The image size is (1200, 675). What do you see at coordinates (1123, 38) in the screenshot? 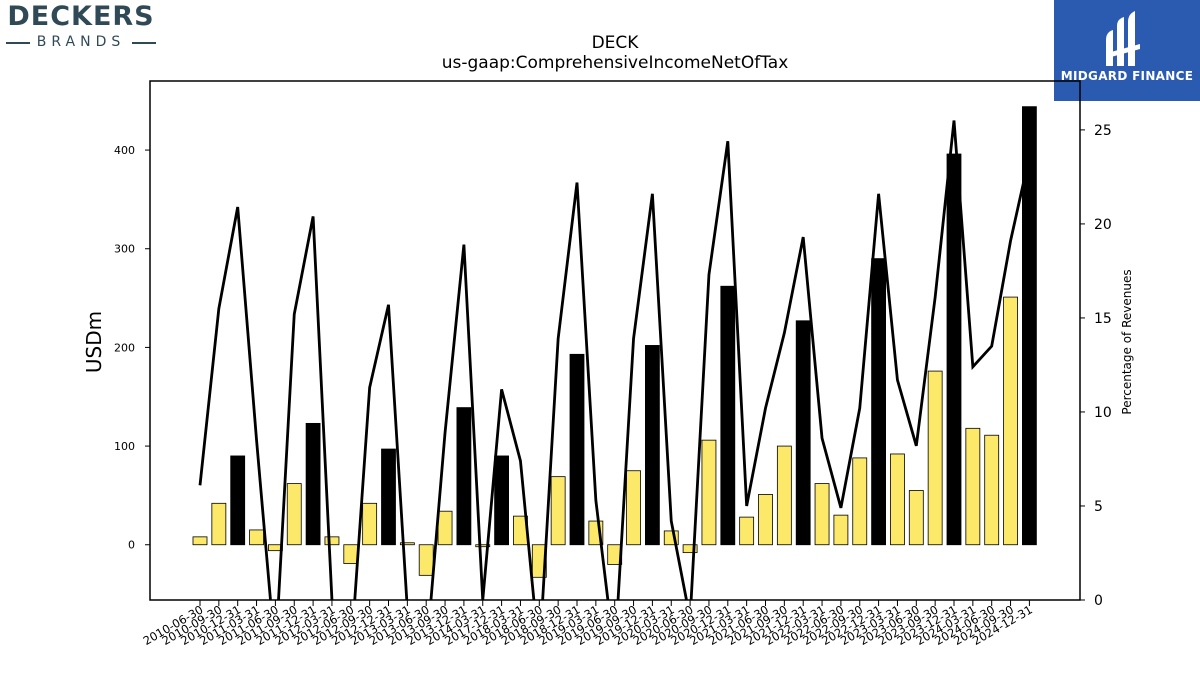
I see `midgard-logo-icon` at bounding box center [1123, 38].